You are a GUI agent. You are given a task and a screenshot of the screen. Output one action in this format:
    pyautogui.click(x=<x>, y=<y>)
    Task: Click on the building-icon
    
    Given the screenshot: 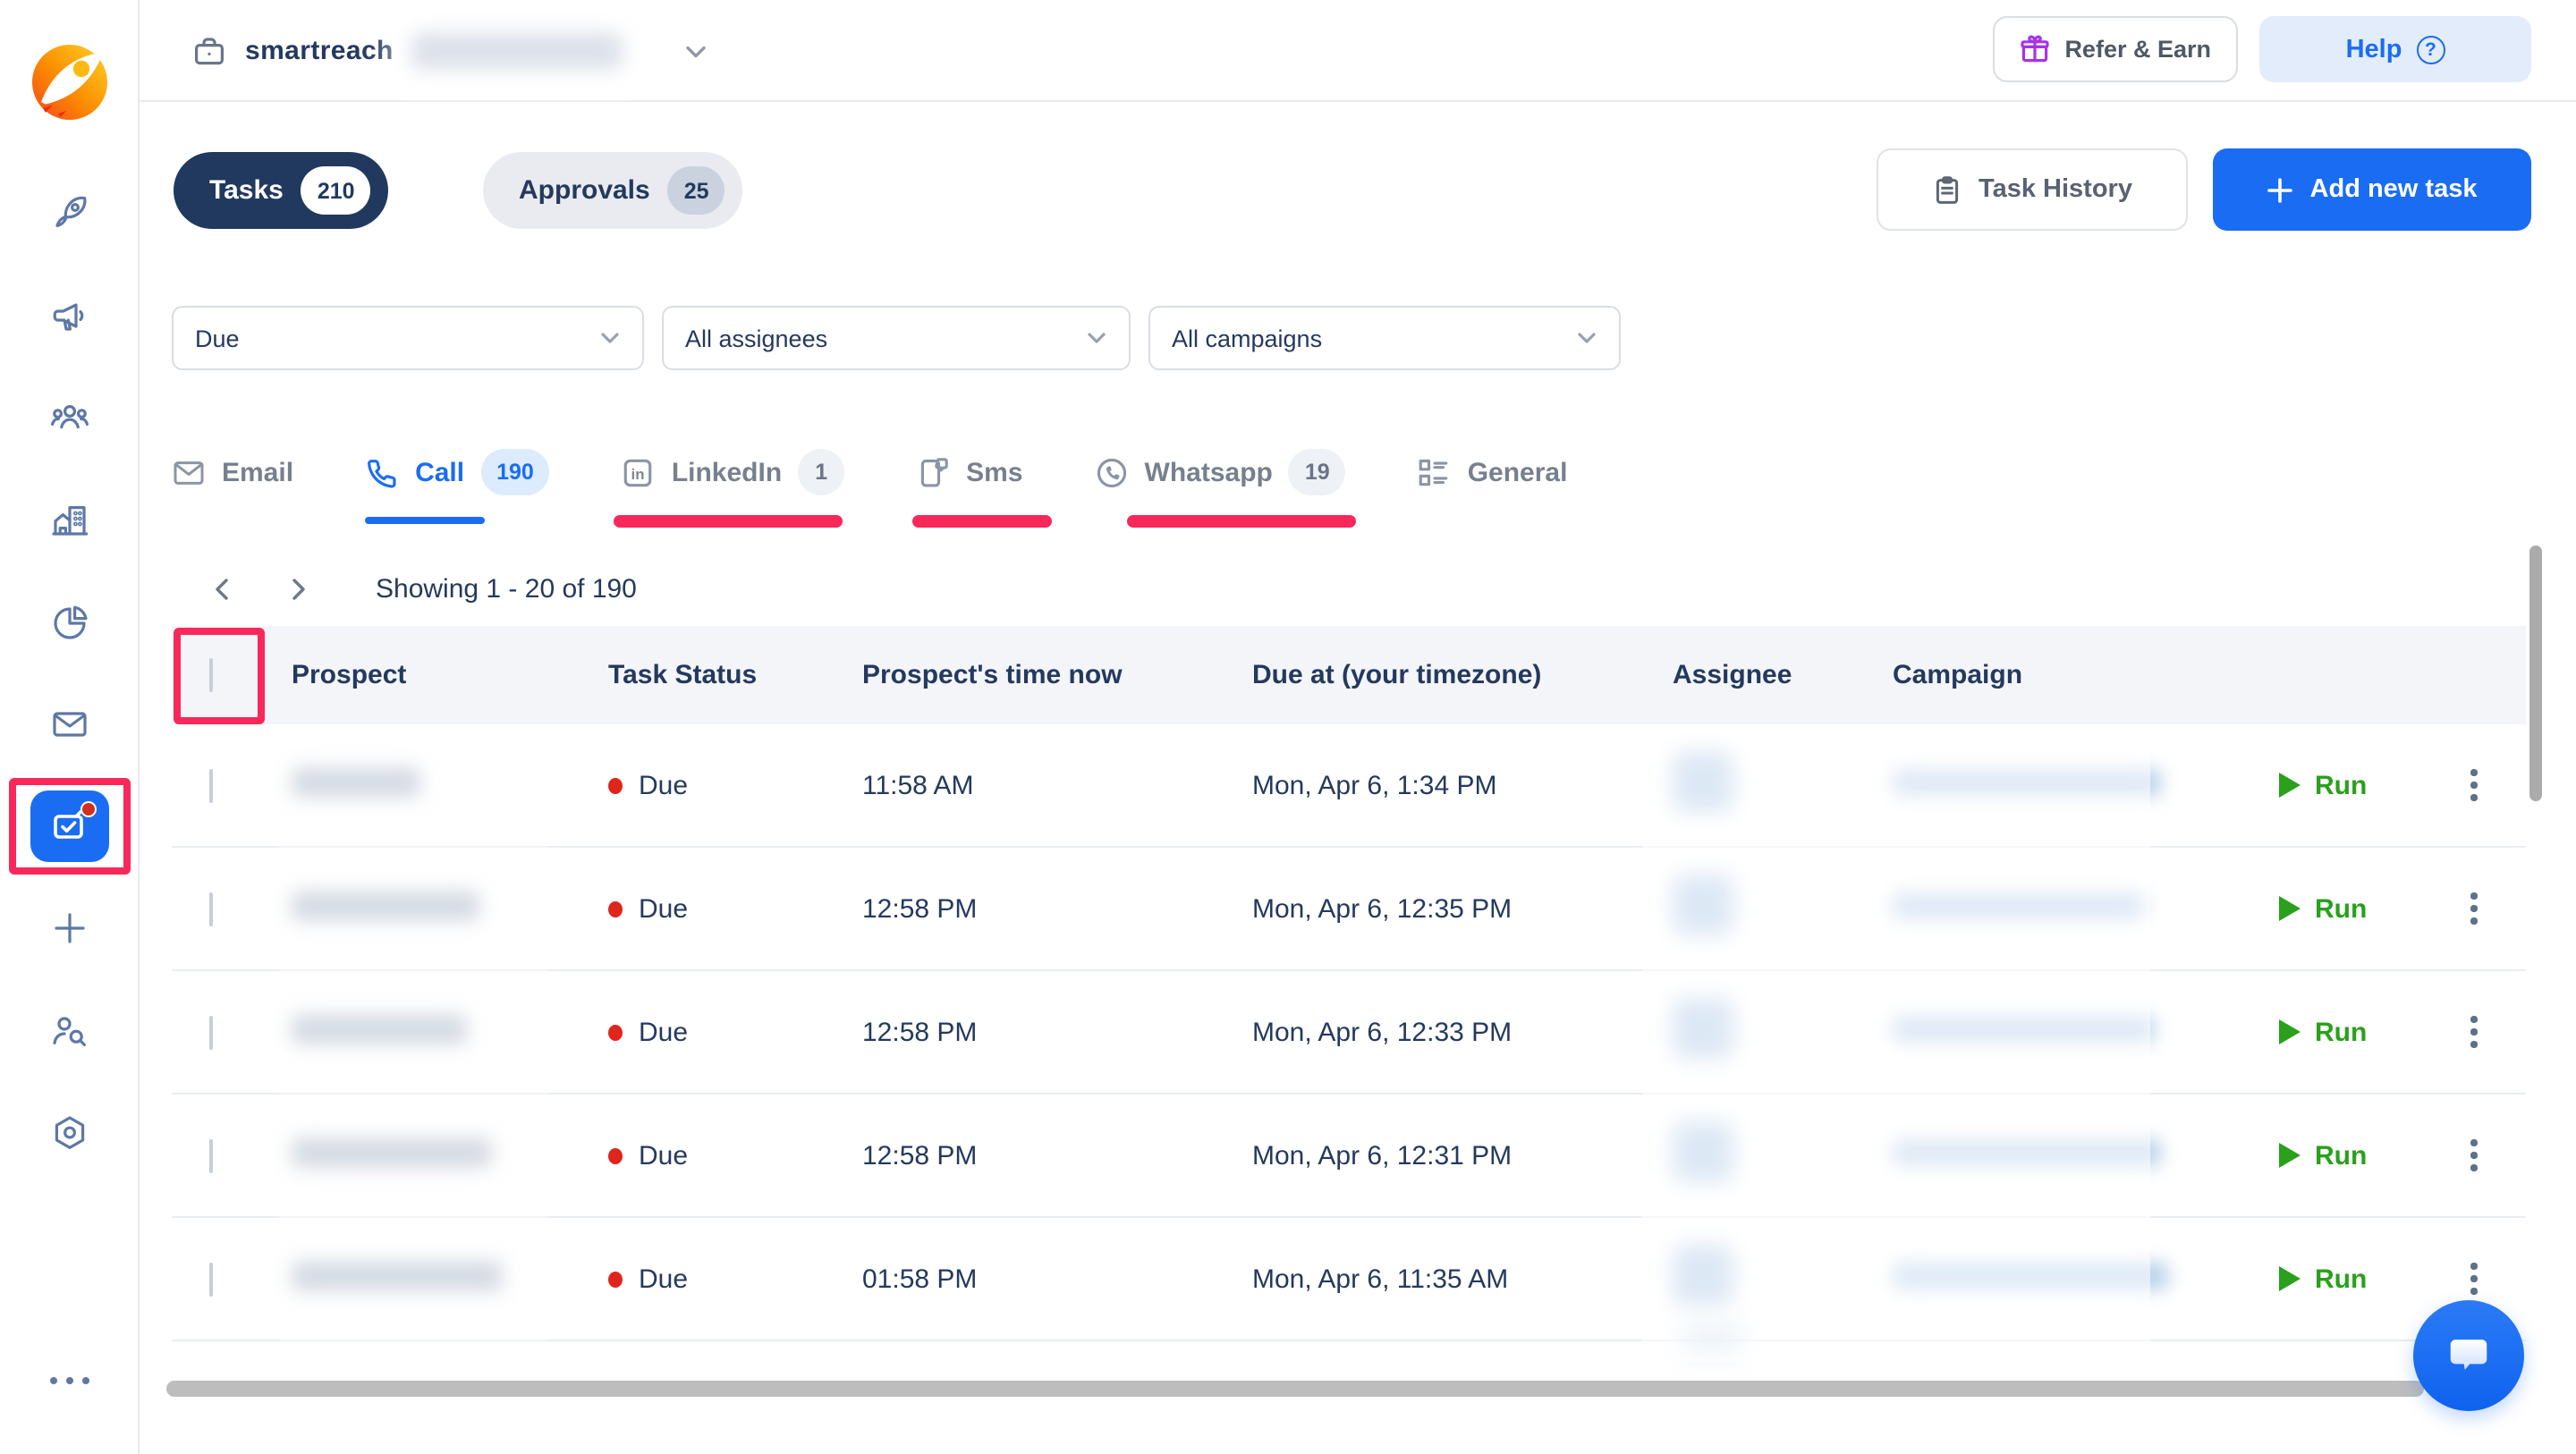 What is the action you would take?
    pyautogui.click(x=69, y=520)
    